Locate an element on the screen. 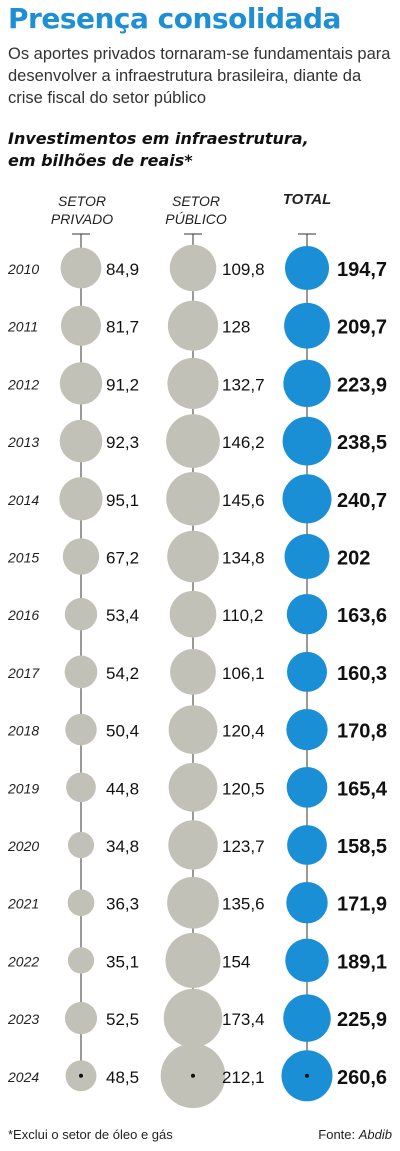 This screenshot has height=1151, width=400. year-label: 2019 is located at coordinates (23, 788).